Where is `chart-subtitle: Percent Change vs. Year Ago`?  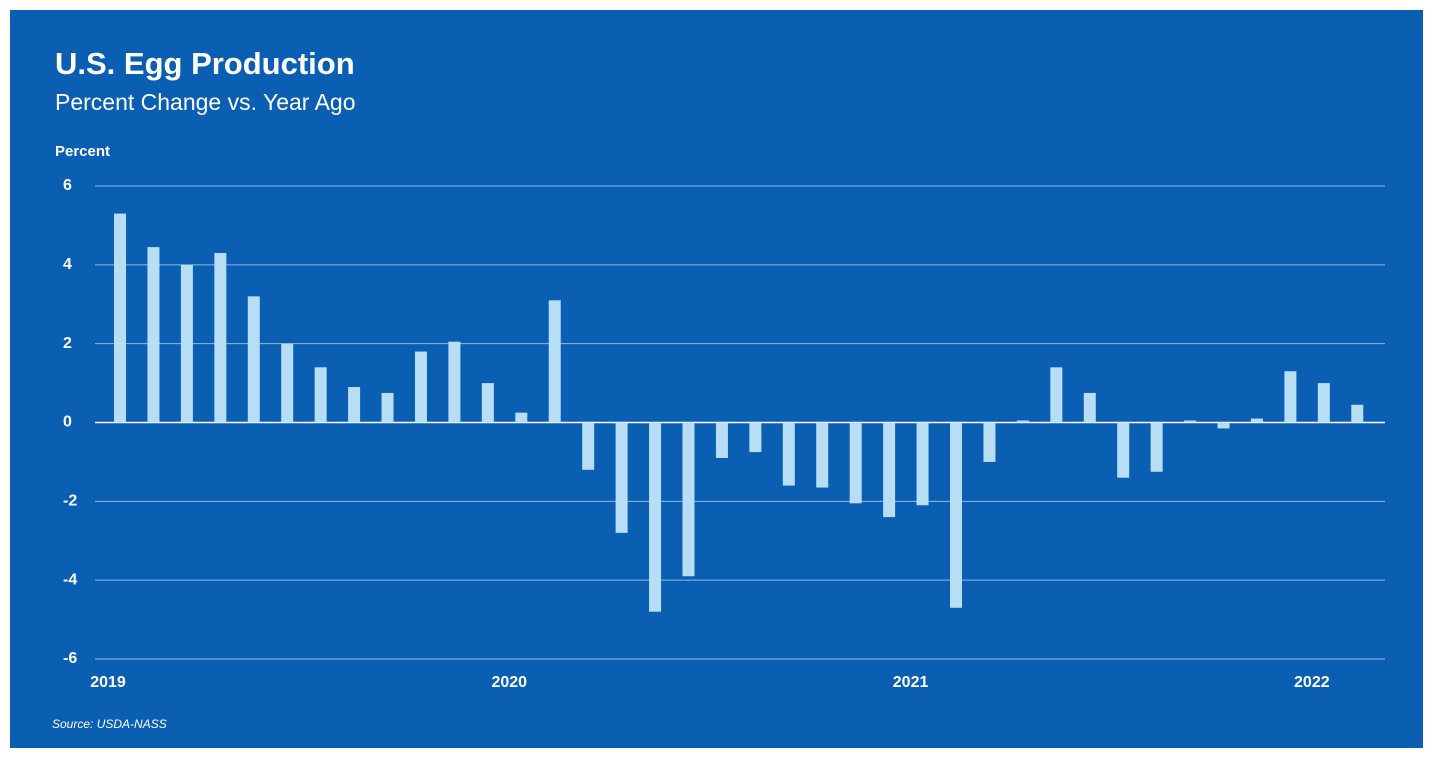
chart-subtitle: Percent Change vs. Year Ago is located at coordinates (205, 102).